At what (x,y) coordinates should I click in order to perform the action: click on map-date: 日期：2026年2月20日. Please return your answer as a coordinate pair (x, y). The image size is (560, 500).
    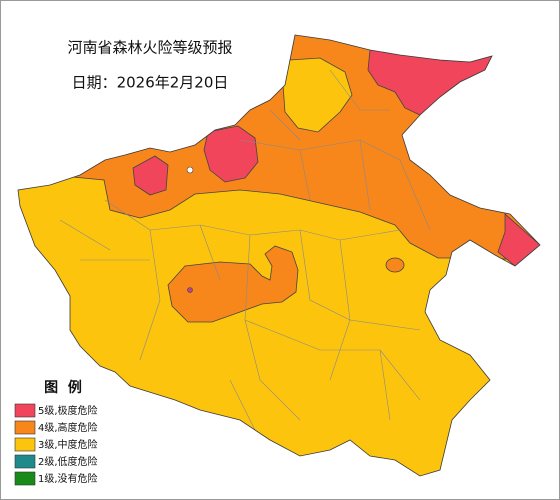
    Looking at the image, I should click on (150, 83).